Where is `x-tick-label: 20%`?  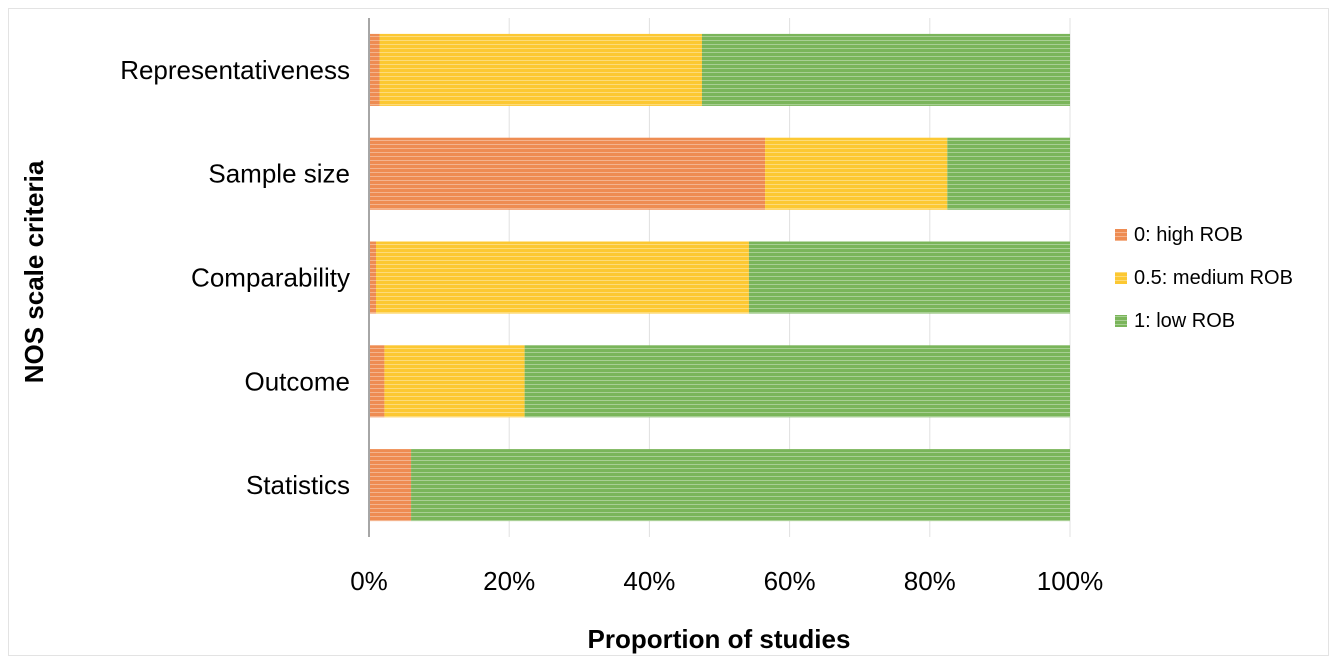
x-tick-label: 20% is located at coordinates (509, 581).